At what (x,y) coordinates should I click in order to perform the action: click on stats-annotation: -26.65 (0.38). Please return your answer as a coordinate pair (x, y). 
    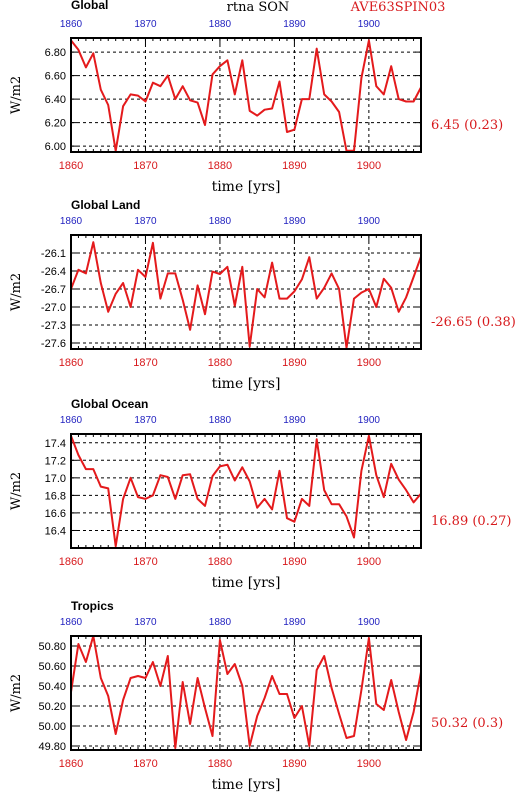
    Looking at the image, I should click on (473, 322).